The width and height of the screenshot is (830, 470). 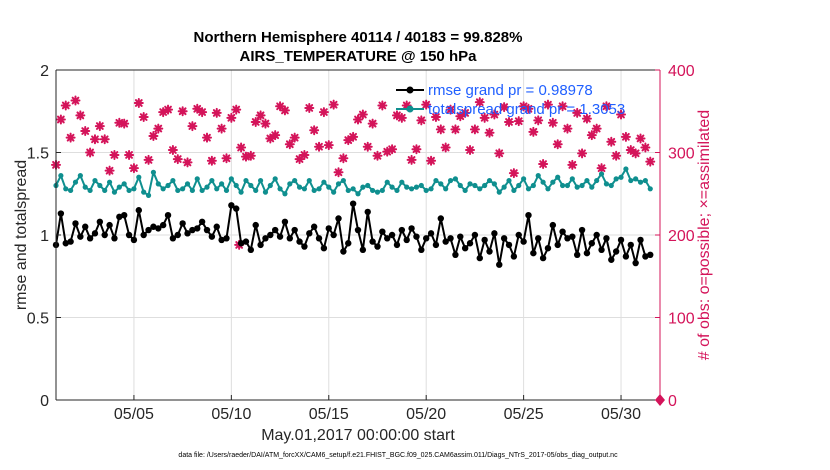 I want to click on x-tick-label: 05/20, so click(x=426, y=414).